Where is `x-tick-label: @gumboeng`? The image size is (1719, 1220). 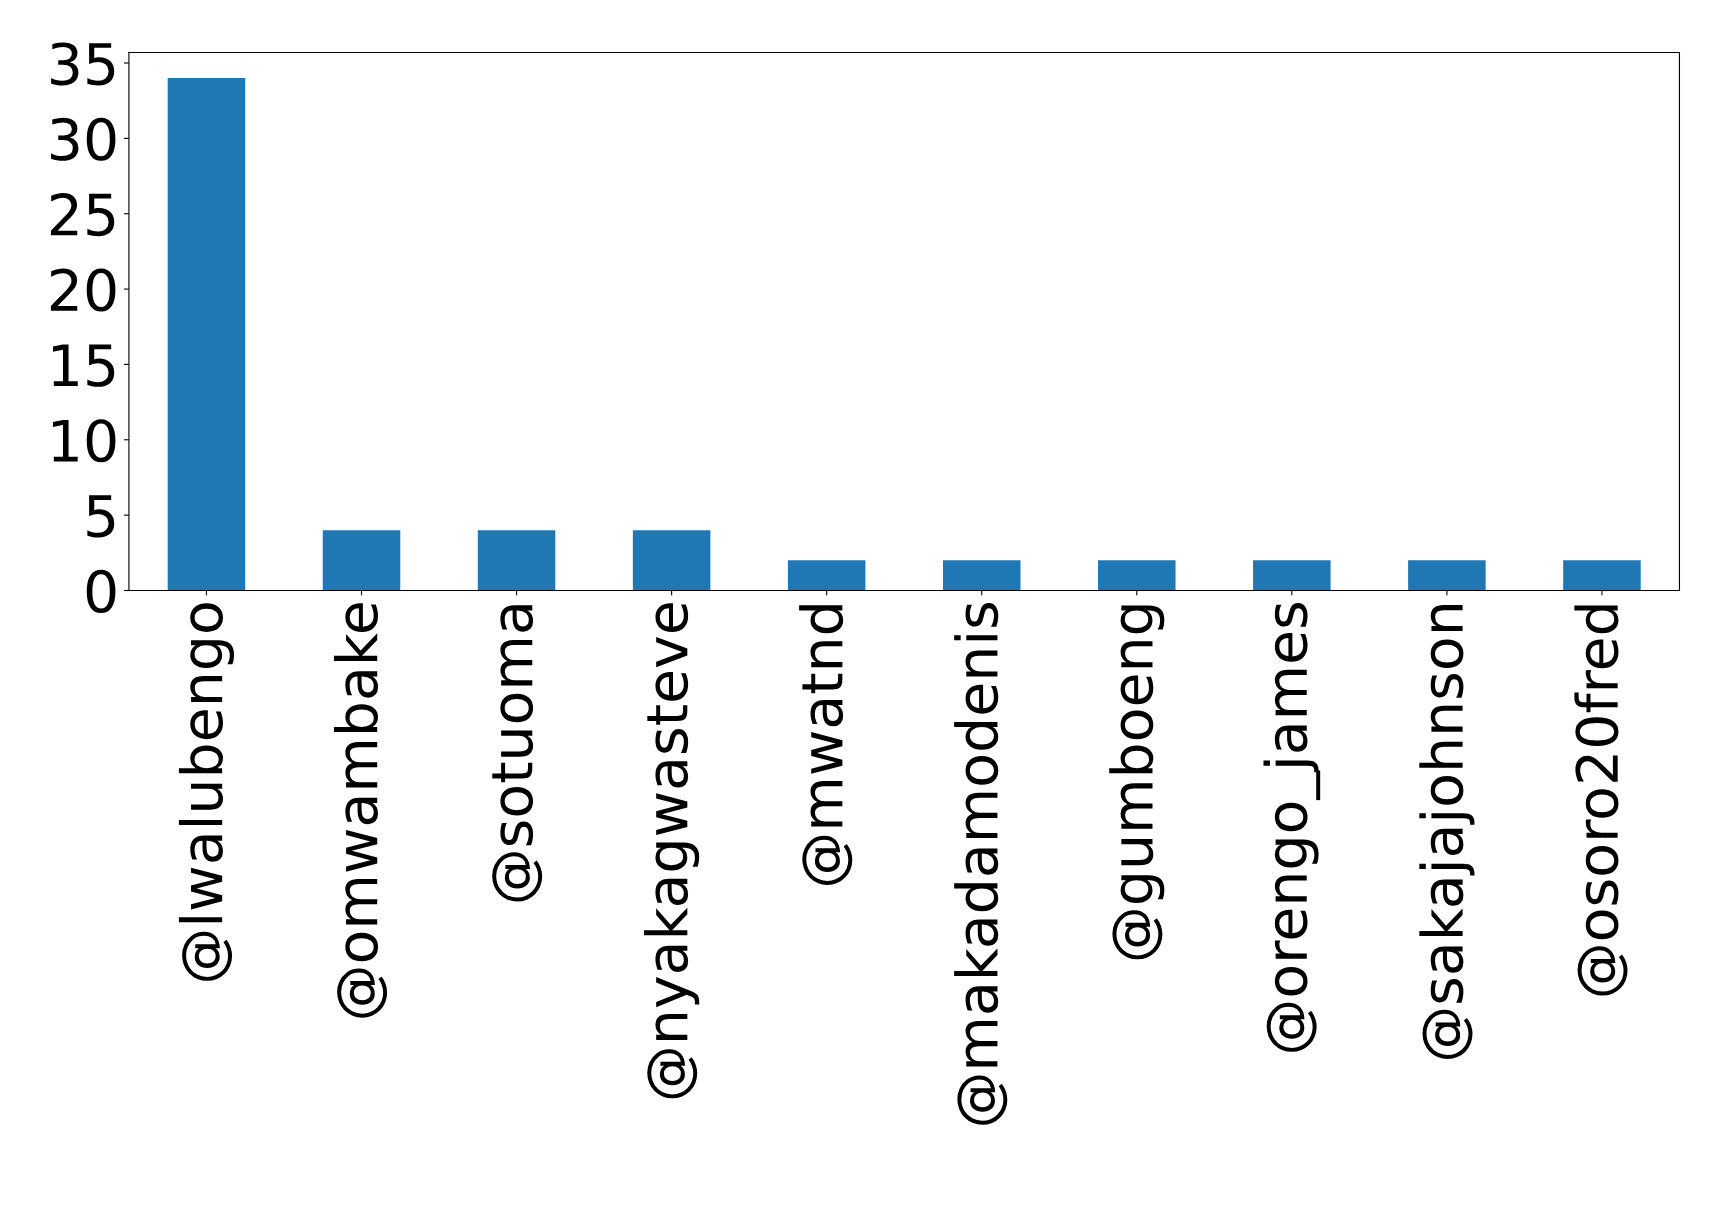 x-tick-label: @gumboeng is located at coordinates (1137, 782).